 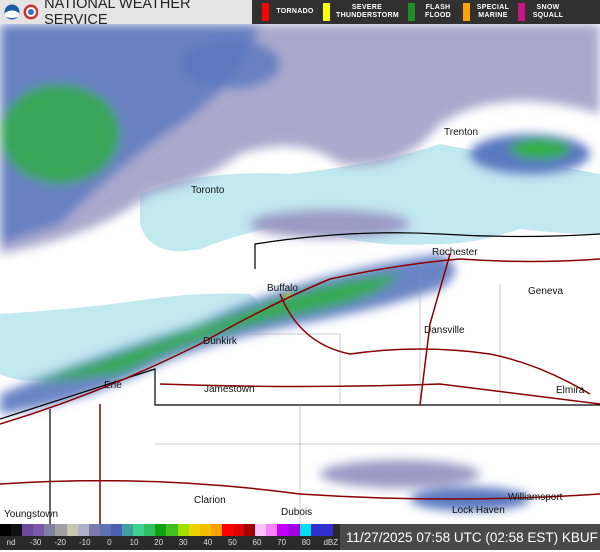 What do you see at coordinates (220, 341) in the screenshot?
I see `svg-text: Dunkirk` at bounding box center [220, 341].